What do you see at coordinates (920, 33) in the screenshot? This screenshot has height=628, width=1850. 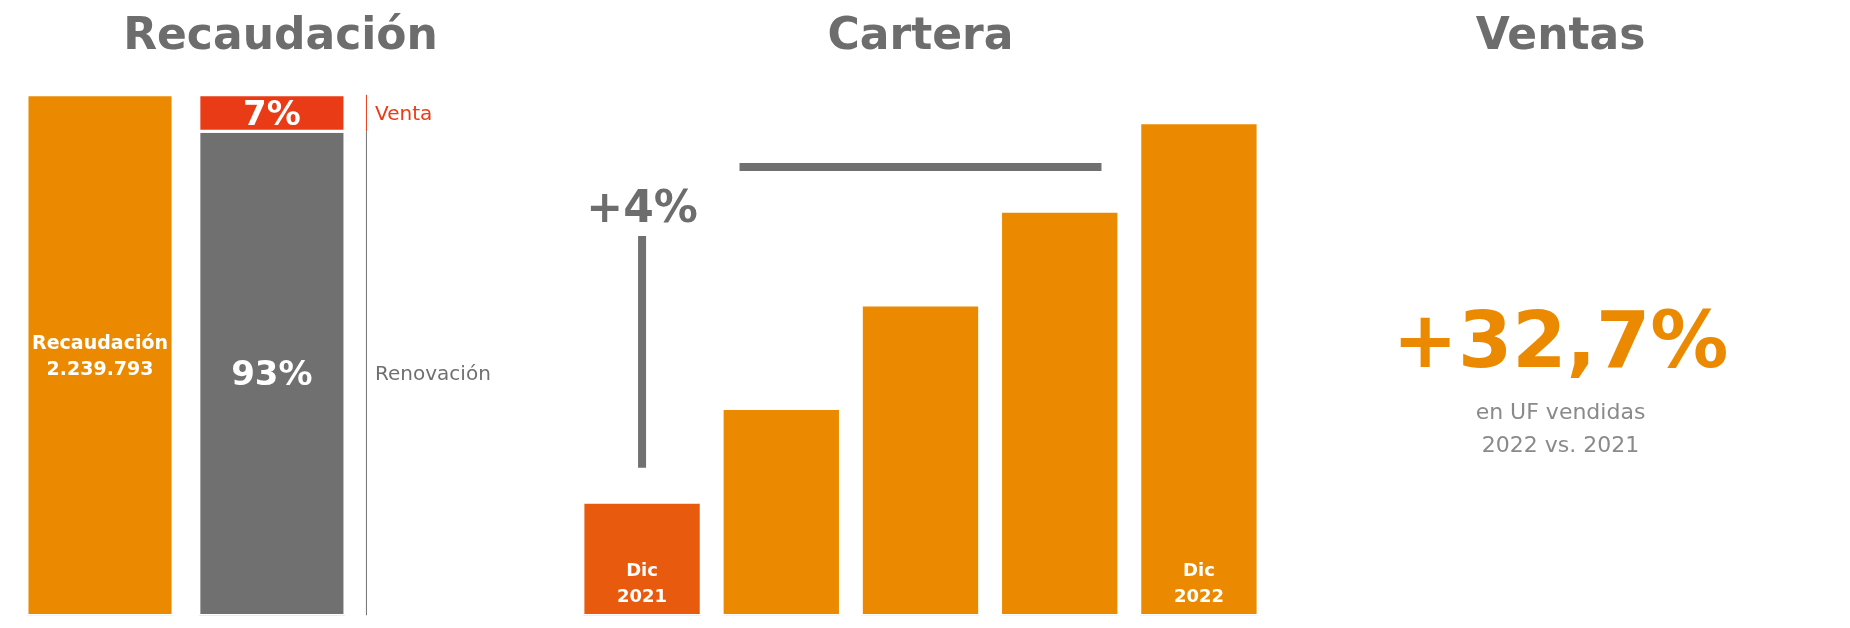 I see `chart-title: Cartera` at bounding box center [920, 33].